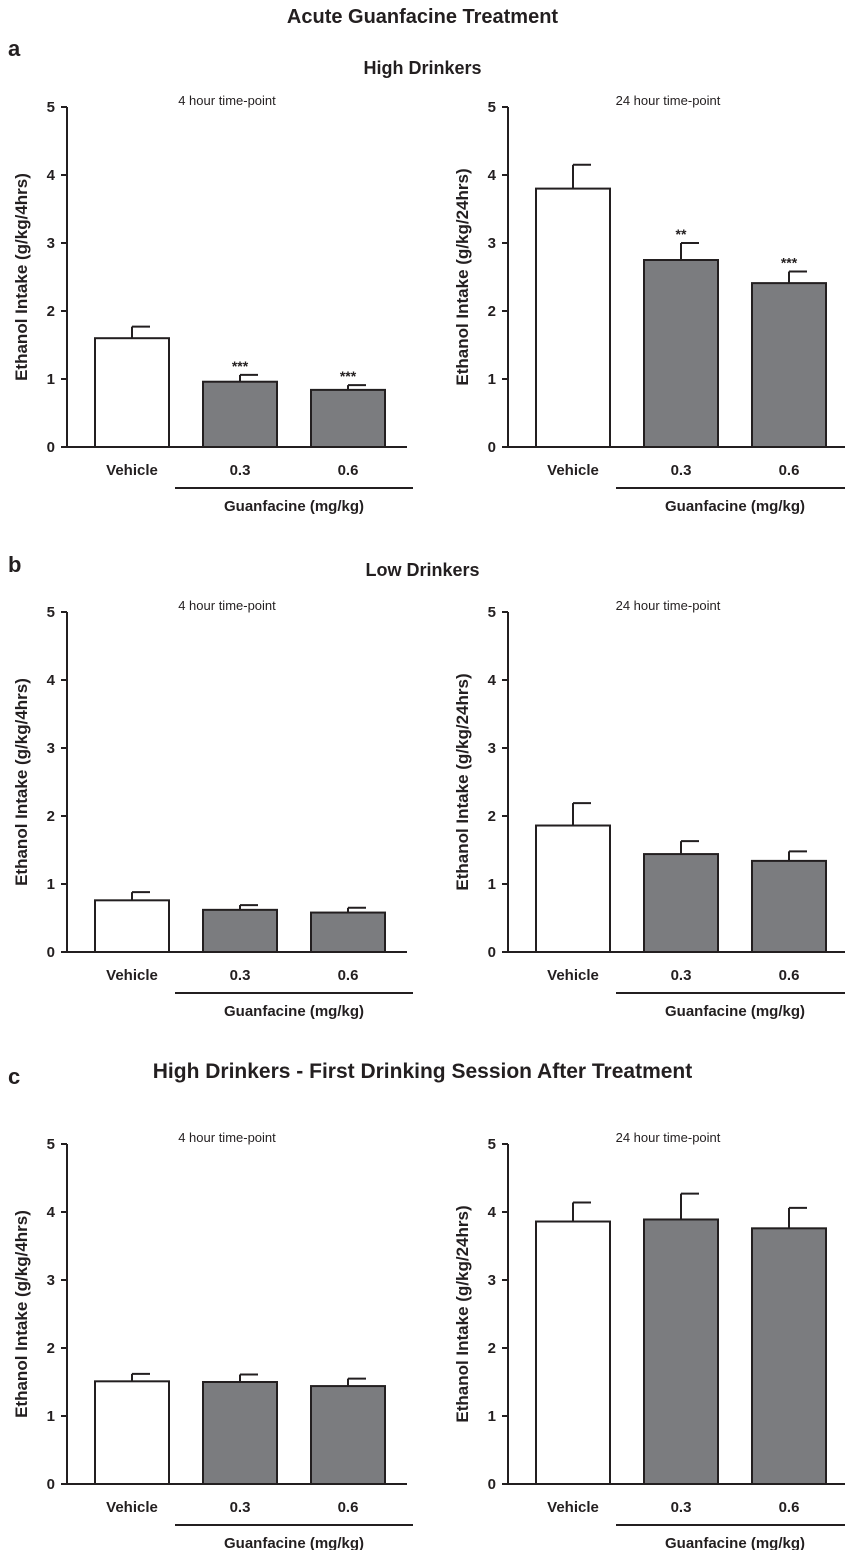 This screenshot has height=1550, width=845. I want to click on chart-b-left-subtitle: 4 hour time-point, so click(227, 605).